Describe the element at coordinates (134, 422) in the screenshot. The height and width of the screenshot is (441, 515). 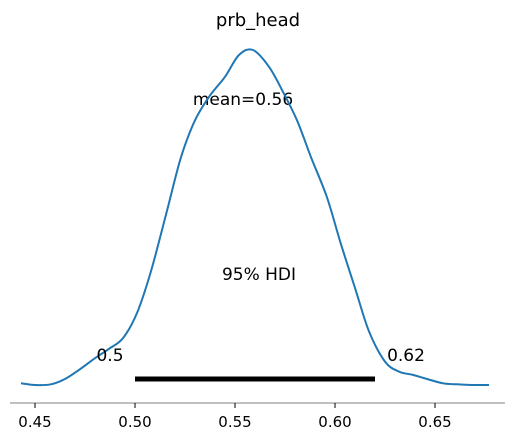
I see `x-tick-label: 0.50` at that location.